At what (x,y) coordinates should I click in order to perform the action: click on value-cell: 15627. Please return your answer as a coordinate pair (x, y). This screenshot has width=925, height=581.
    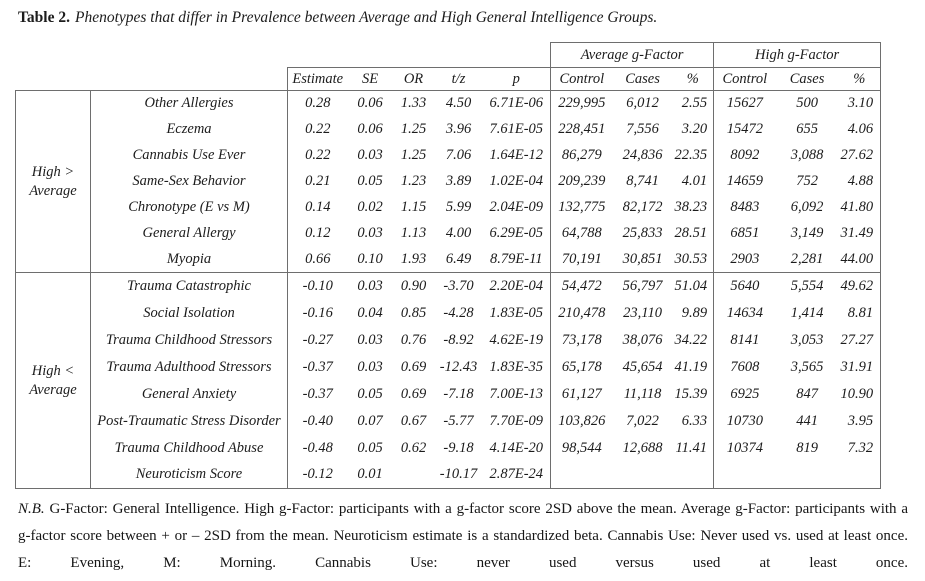
    Looking at the image, I should click on (744, 103).